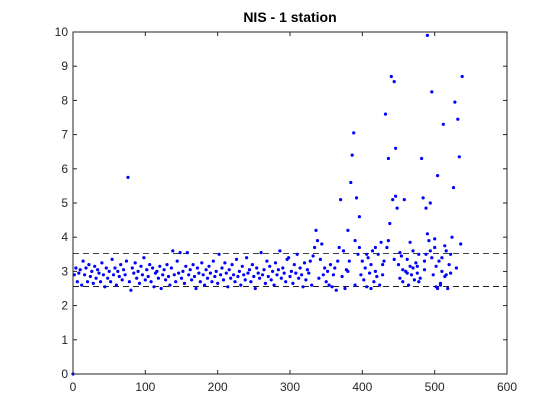 This screenshot has height=420, width=560. What do you see at coordinates (290, 387) in the screenshot?
I see `x-tick-label: 300` at bounding box center [290, 387].